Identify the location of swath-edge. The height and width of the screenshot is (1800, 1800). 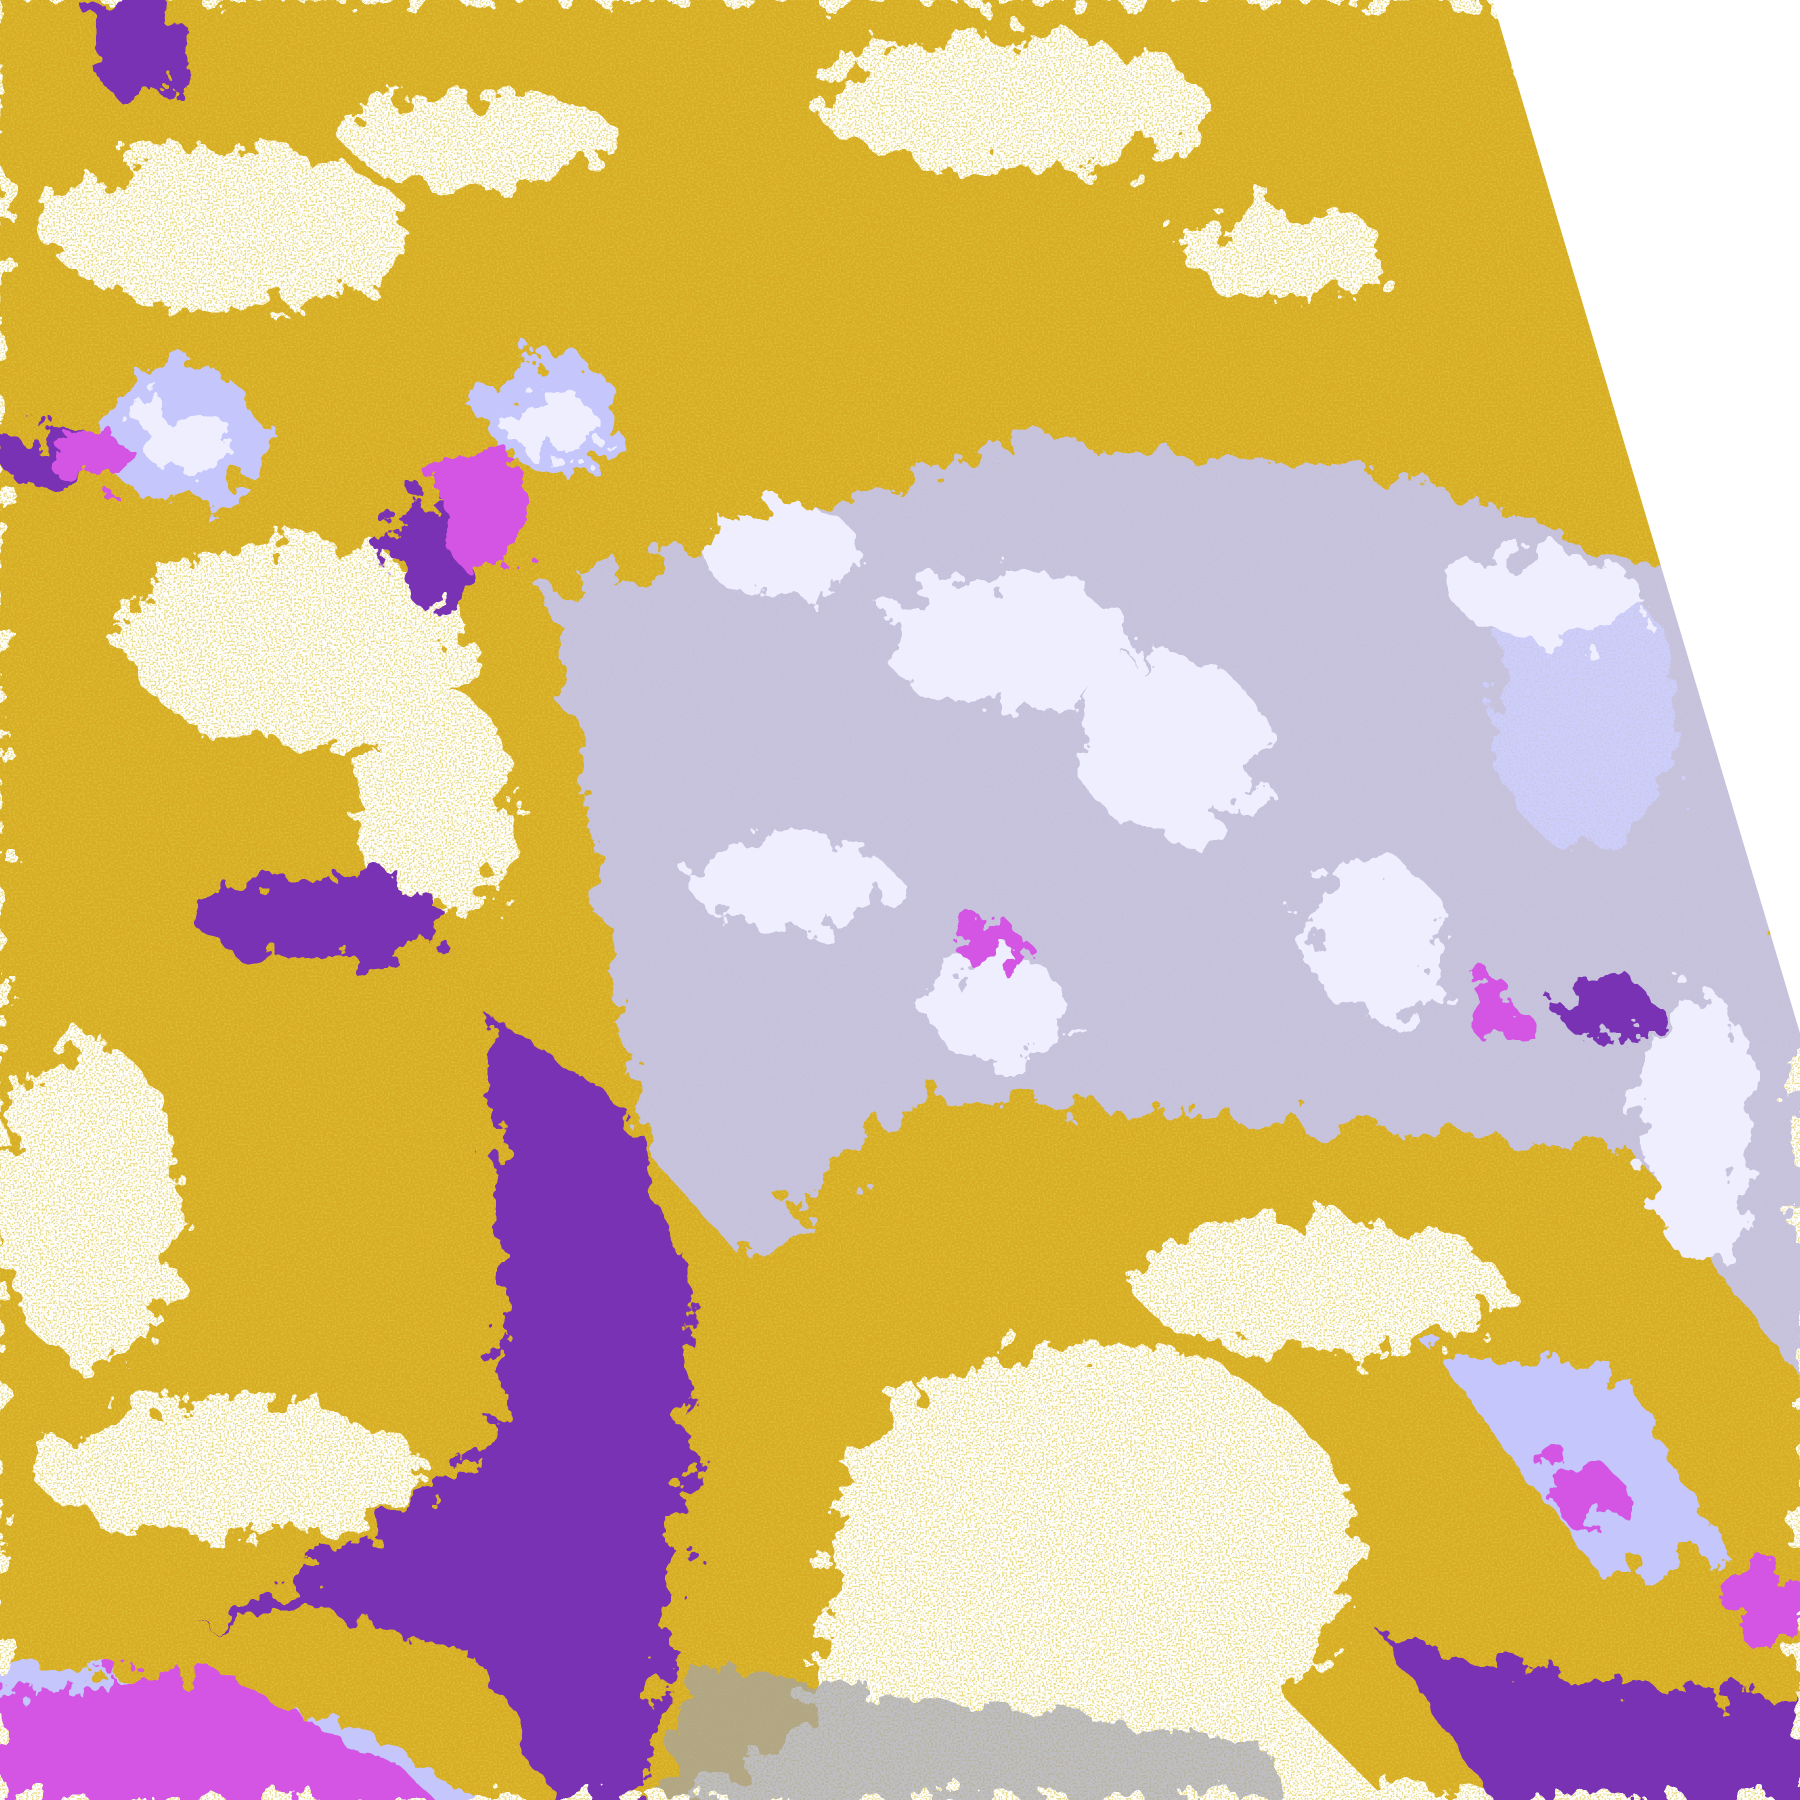
(1646, 517).